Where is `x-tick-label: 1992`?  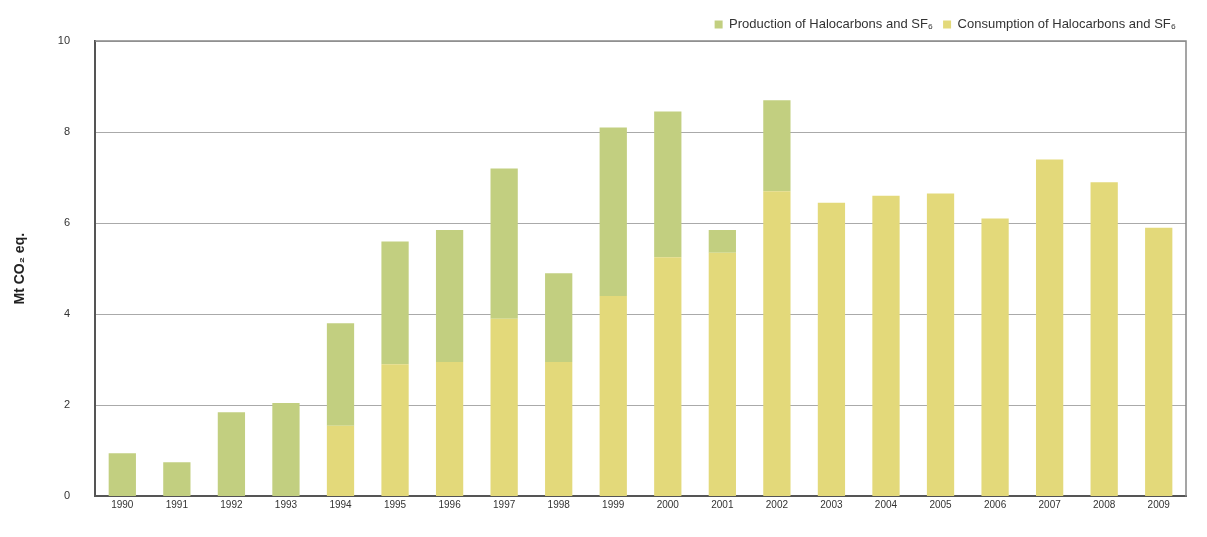 x-tick-label: 1992 is located at coordinates (231, 505).